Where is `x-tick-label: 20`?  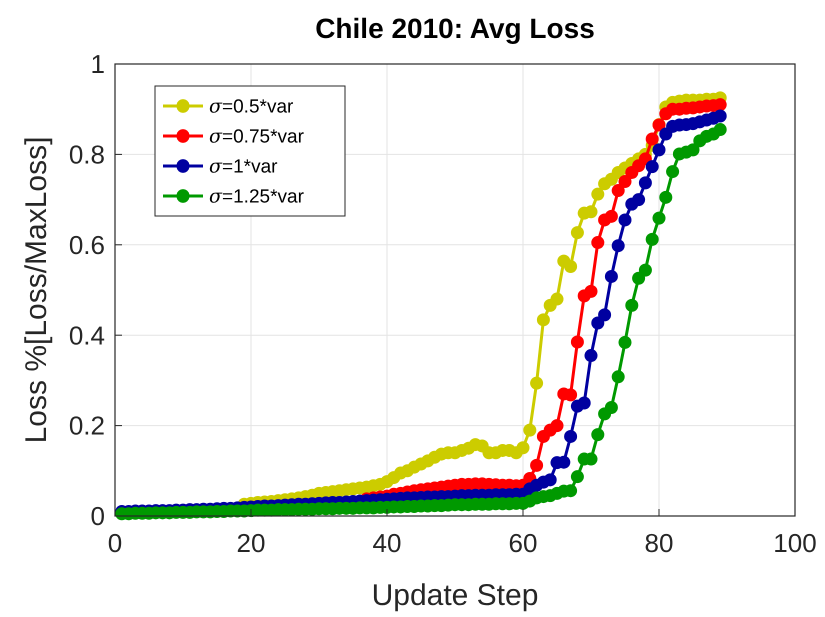
x-tick-label: 20 is located at coordinates (251, 543).